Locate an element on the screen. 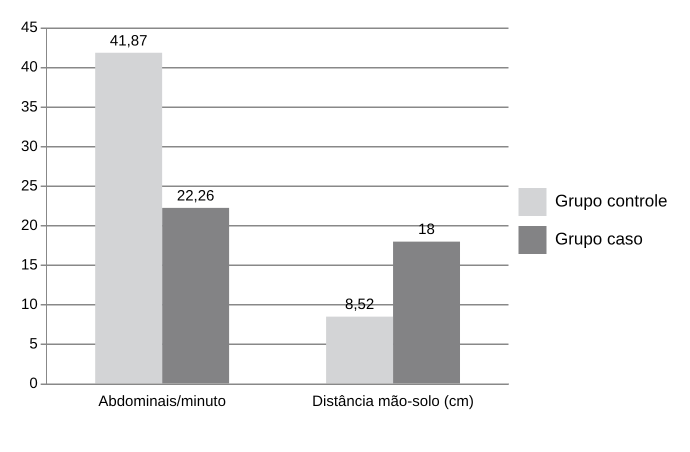 This screenshot has height=452, width=690. data-label: 22,26 is located at coordinates (195, 196).